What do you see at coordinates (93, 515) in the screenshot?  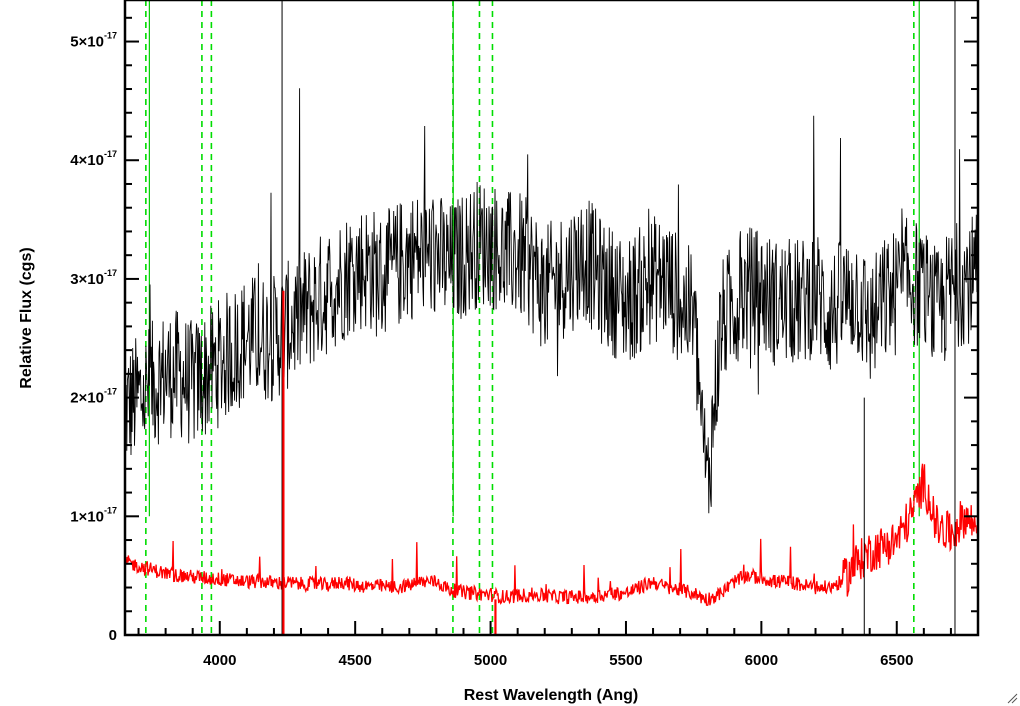 I see `y-tick-label: 1×10⁻¹⁷` at bounding box center [93, 515].